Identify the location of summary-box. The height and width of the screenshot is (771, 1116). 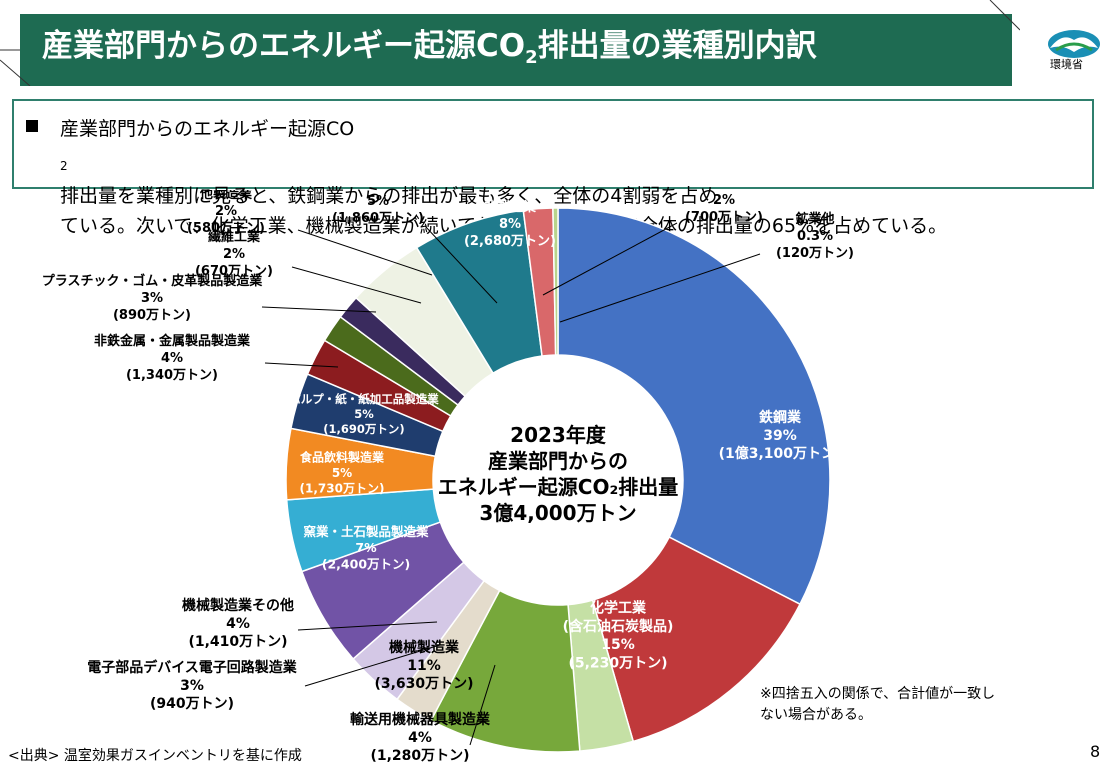
(553, 144).